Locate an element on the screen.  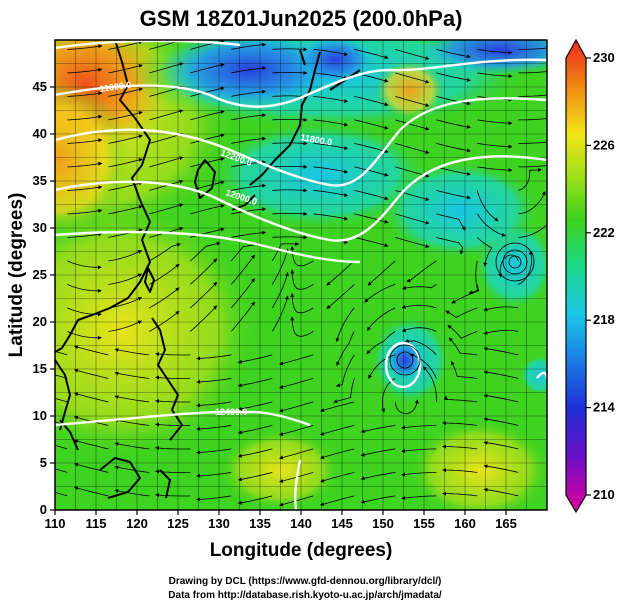
vortex-markers is located at coordinates (462, 309).